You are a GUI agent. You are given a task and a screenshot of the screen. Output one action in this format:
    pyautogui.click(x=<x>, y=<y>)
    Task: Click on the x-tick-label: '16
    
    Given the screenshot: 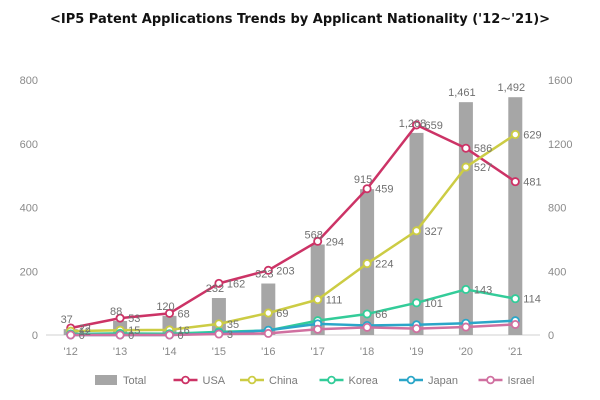 What is the action you would take?
    pyautogui.click(x=268, y=352)
    